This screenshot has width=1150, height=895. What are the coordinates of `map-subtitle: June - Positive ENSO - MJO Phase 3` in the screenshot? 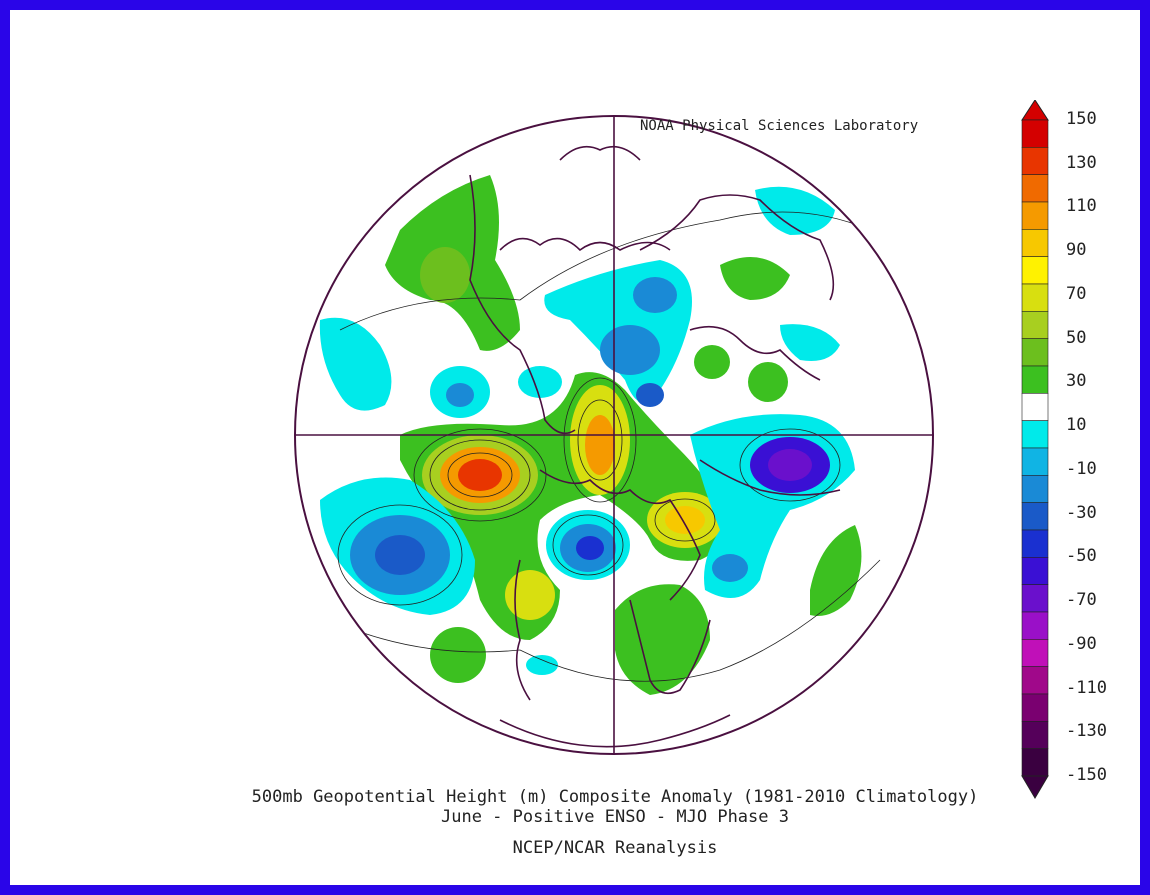 It's located at (615, 817).